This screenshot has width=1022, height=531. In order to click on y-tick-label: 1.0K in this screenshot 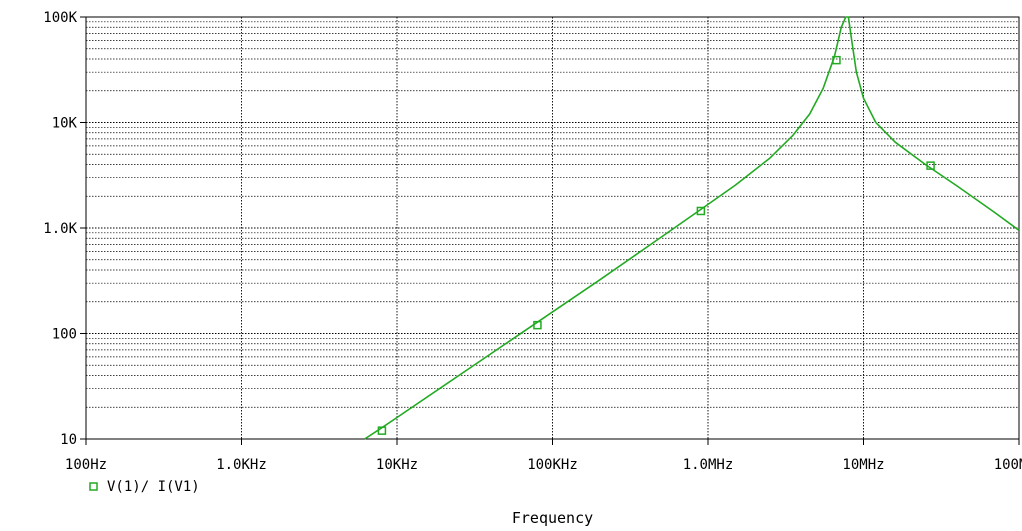, I will do `click(60, 229)`.